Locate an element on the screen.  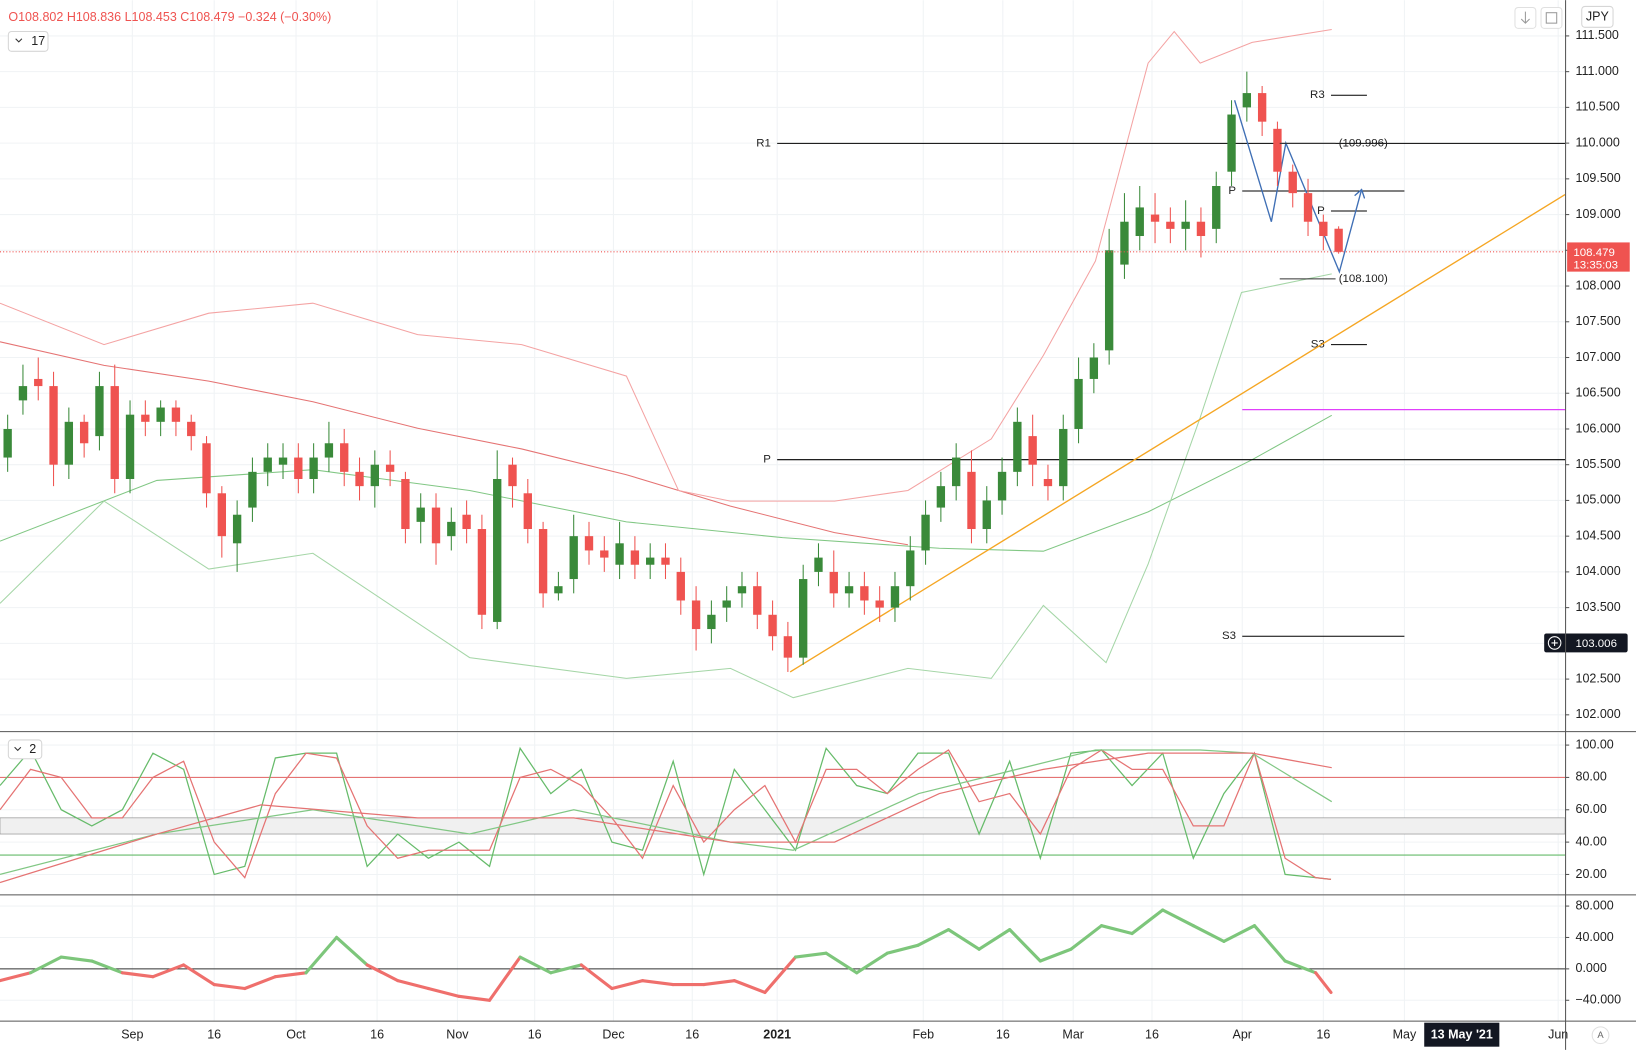
y-tick-label: 110.000 is located at coordinates (1597, 142).